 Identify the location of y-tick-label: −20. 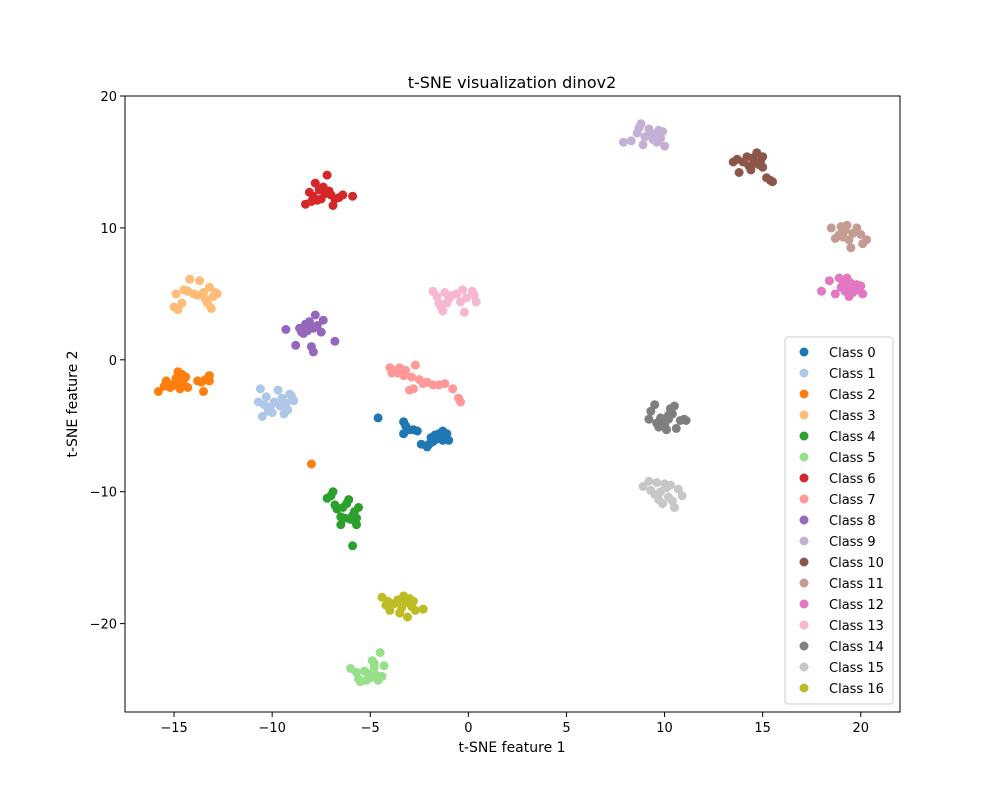
(103, 625).